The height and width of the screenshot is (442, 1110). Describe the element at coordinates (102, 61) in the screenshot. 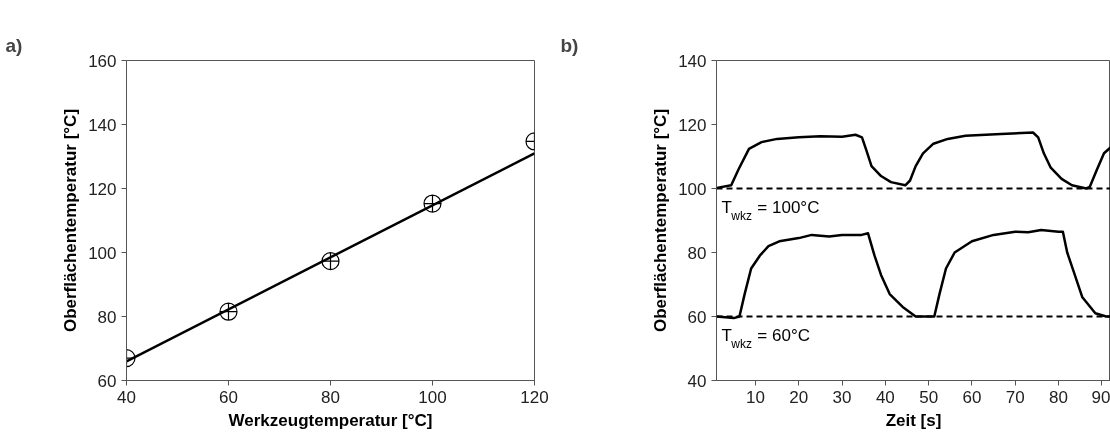

I see `y-tick-label: 160` at that location.